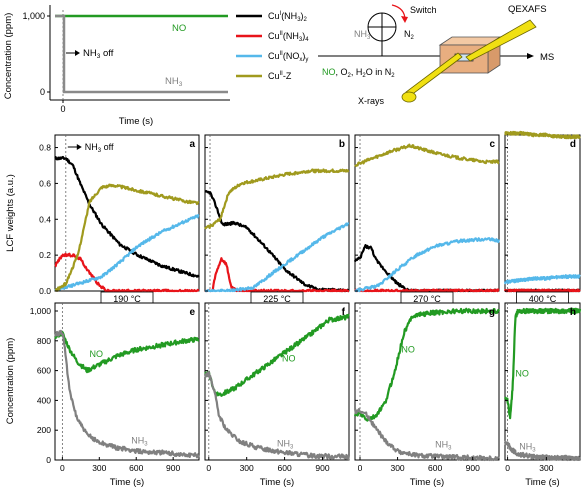 The image size is (582, 498). Describe the element at coordinates (91, 147) in the screenshot. I see `annotation-part: NH` at that location.